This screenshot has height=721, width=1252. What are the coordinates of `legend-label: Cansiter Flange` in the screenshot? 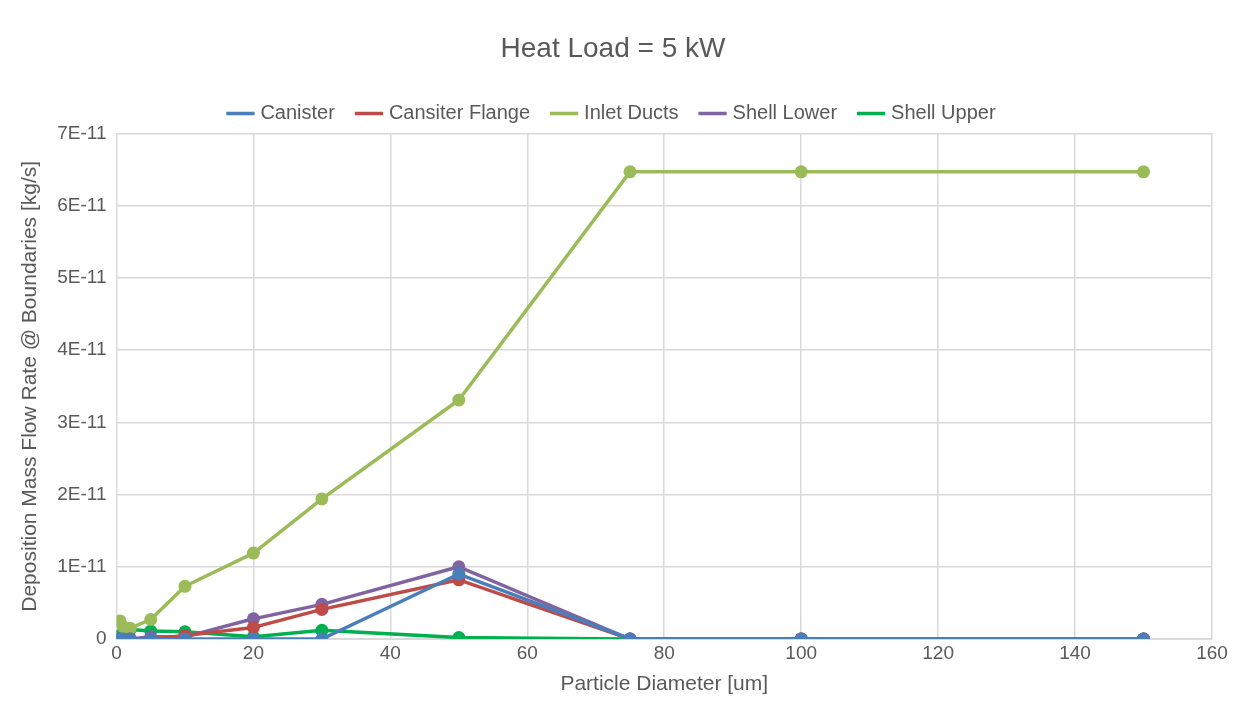 It's located at (459, 112).